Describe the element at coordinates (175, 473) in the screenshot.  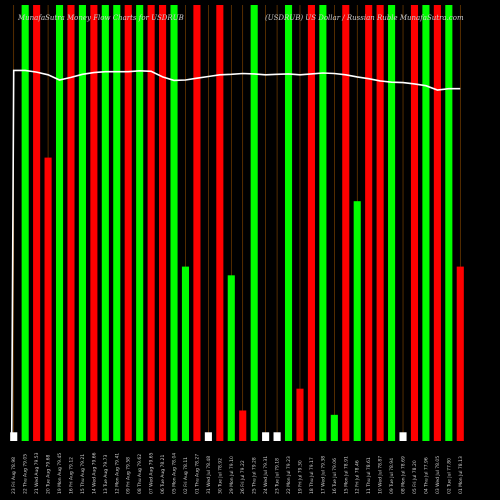
I see `tick-label: 05 Mon Aug 78.04` at that location.